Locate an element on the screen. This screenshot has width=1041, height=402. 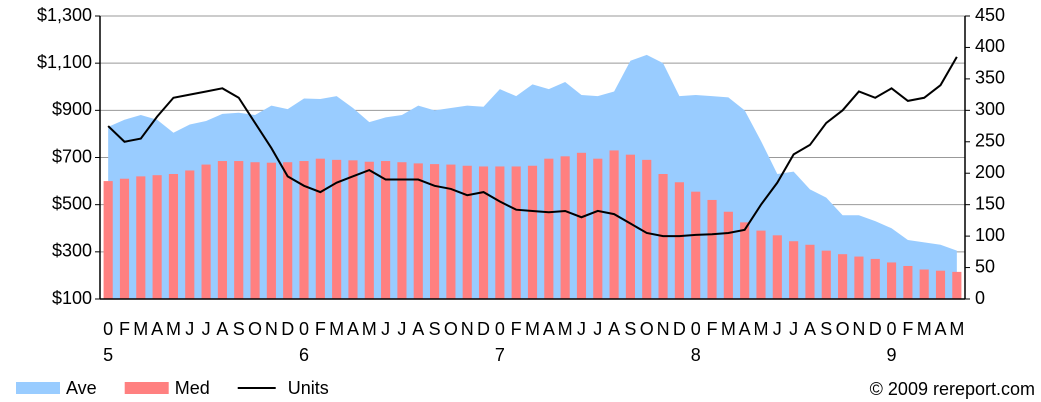
year-label: 5 is located at coordinates (108, 355).